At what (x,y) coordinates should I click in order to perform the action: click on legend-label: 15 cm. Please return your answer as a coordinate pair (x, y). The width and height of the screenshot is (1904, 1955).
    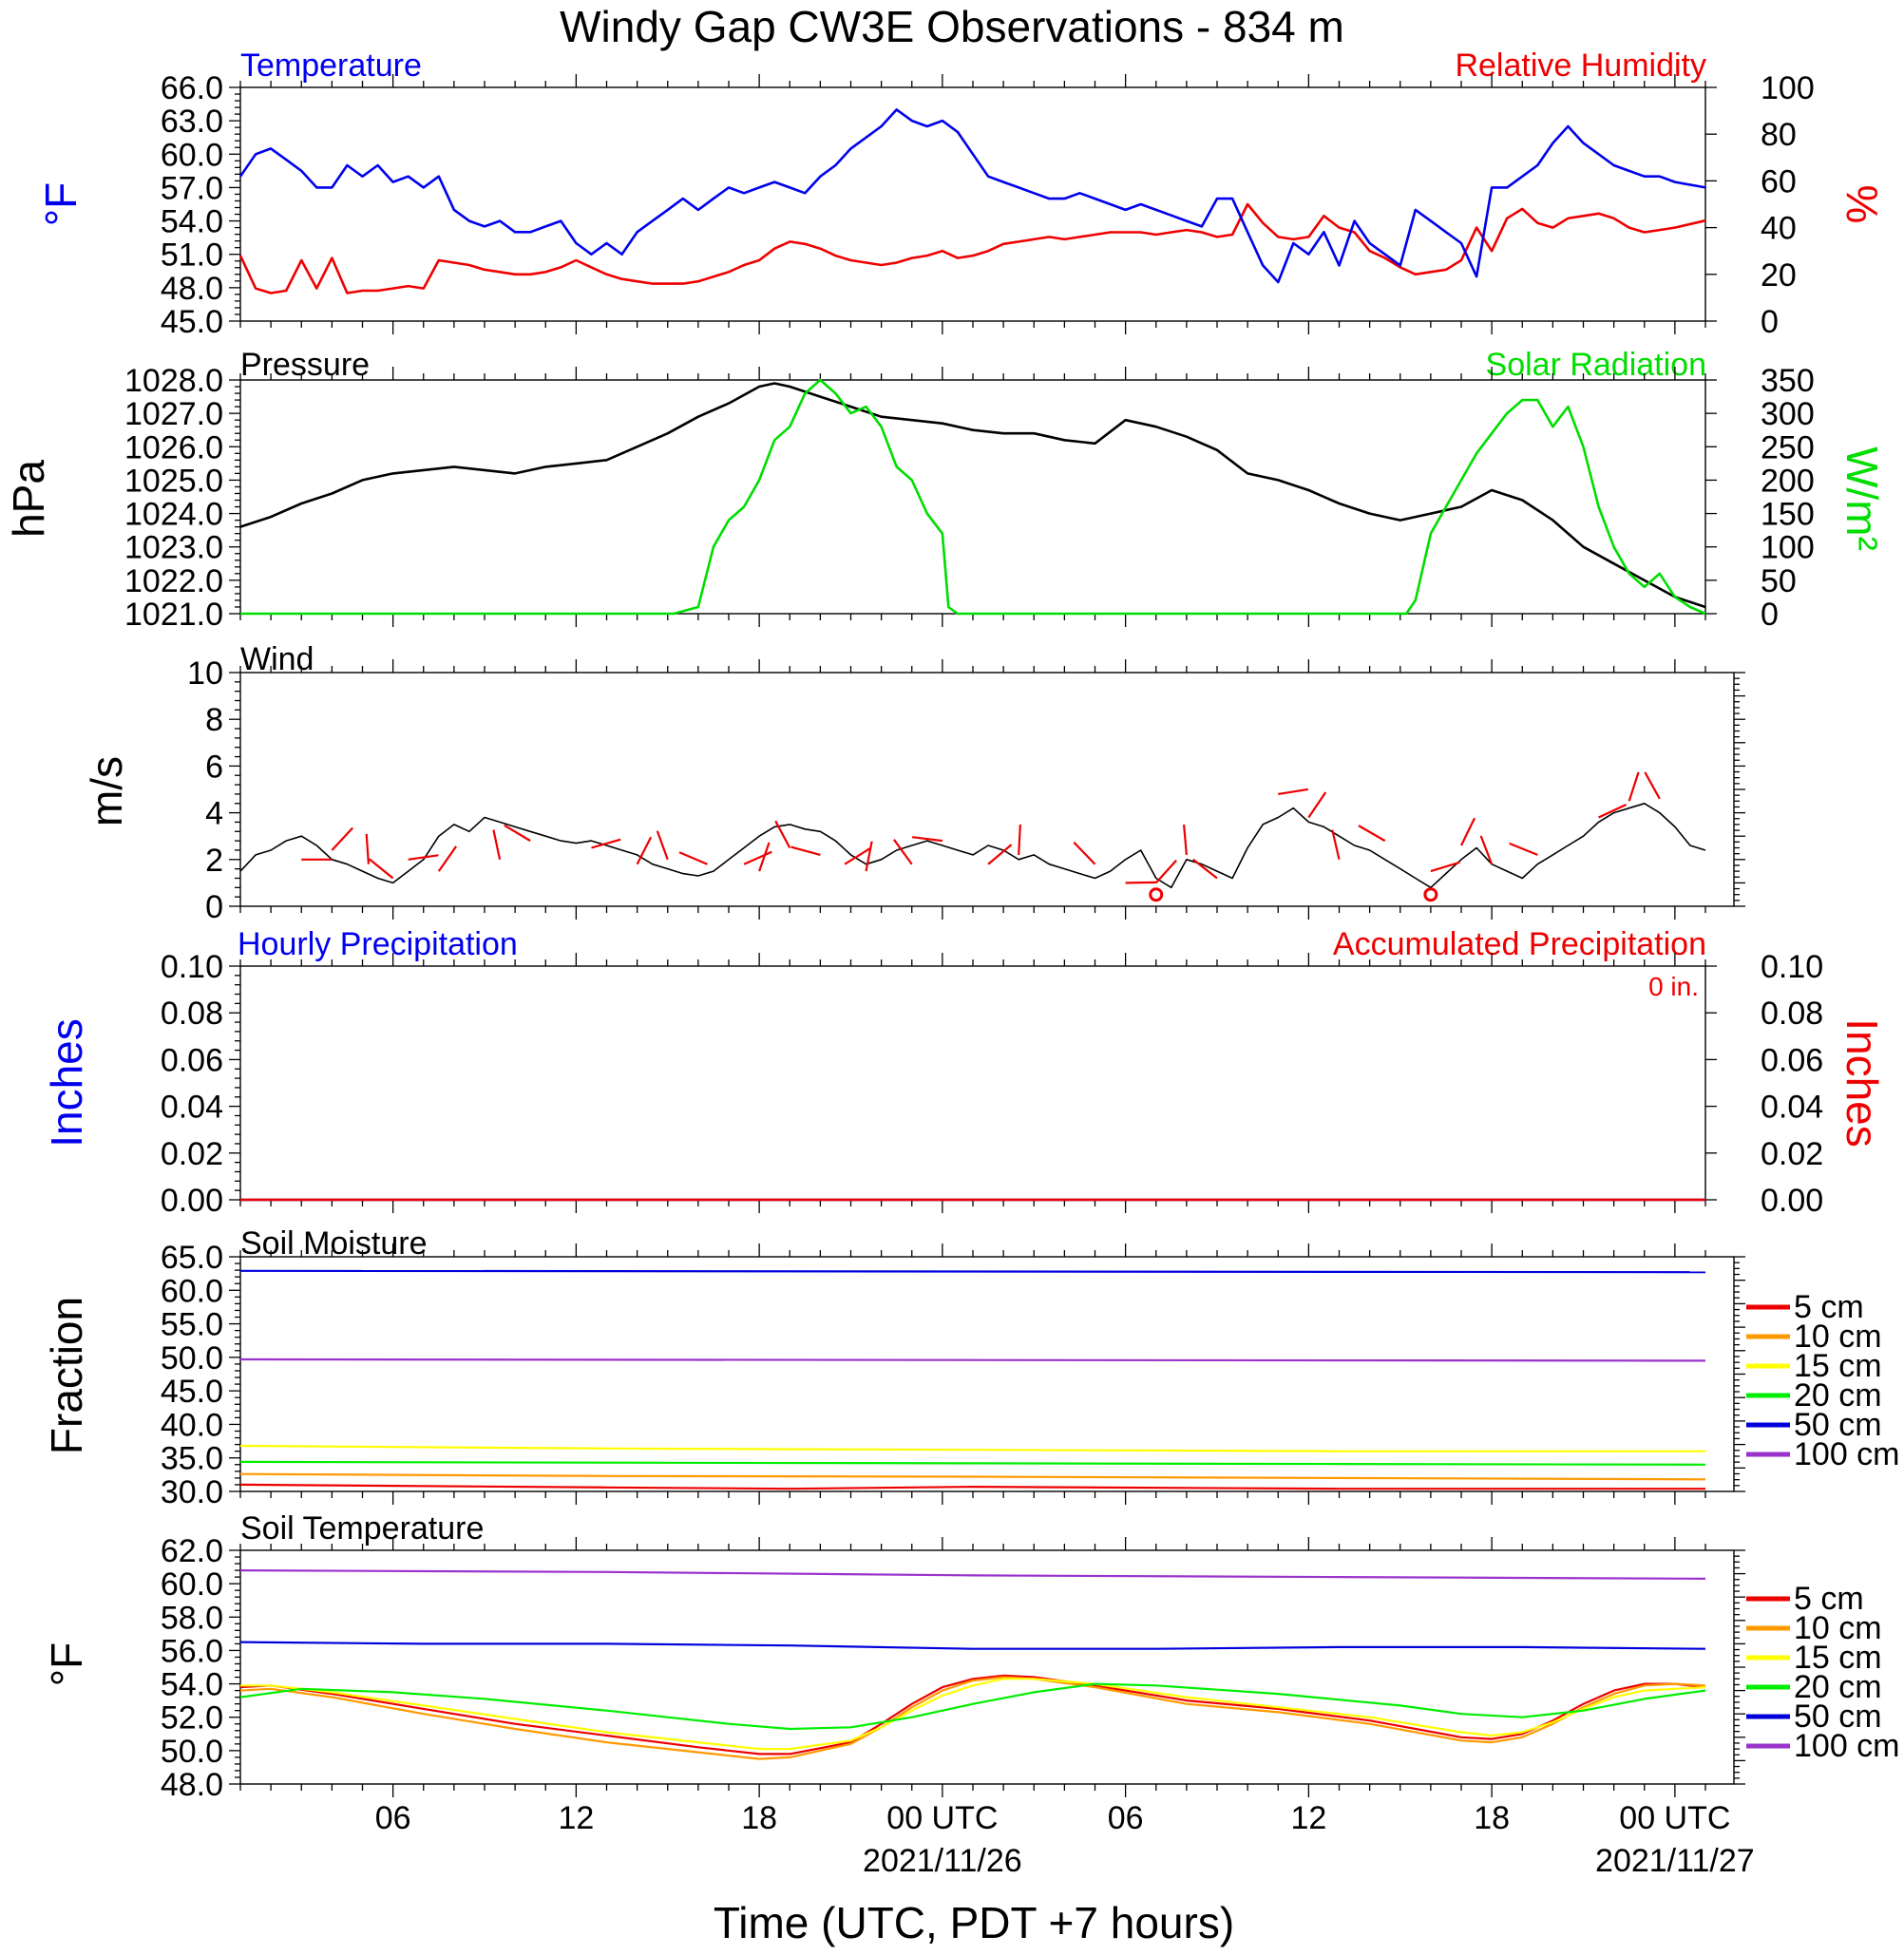
    Looking at the image, I should click on (1838, 1366).